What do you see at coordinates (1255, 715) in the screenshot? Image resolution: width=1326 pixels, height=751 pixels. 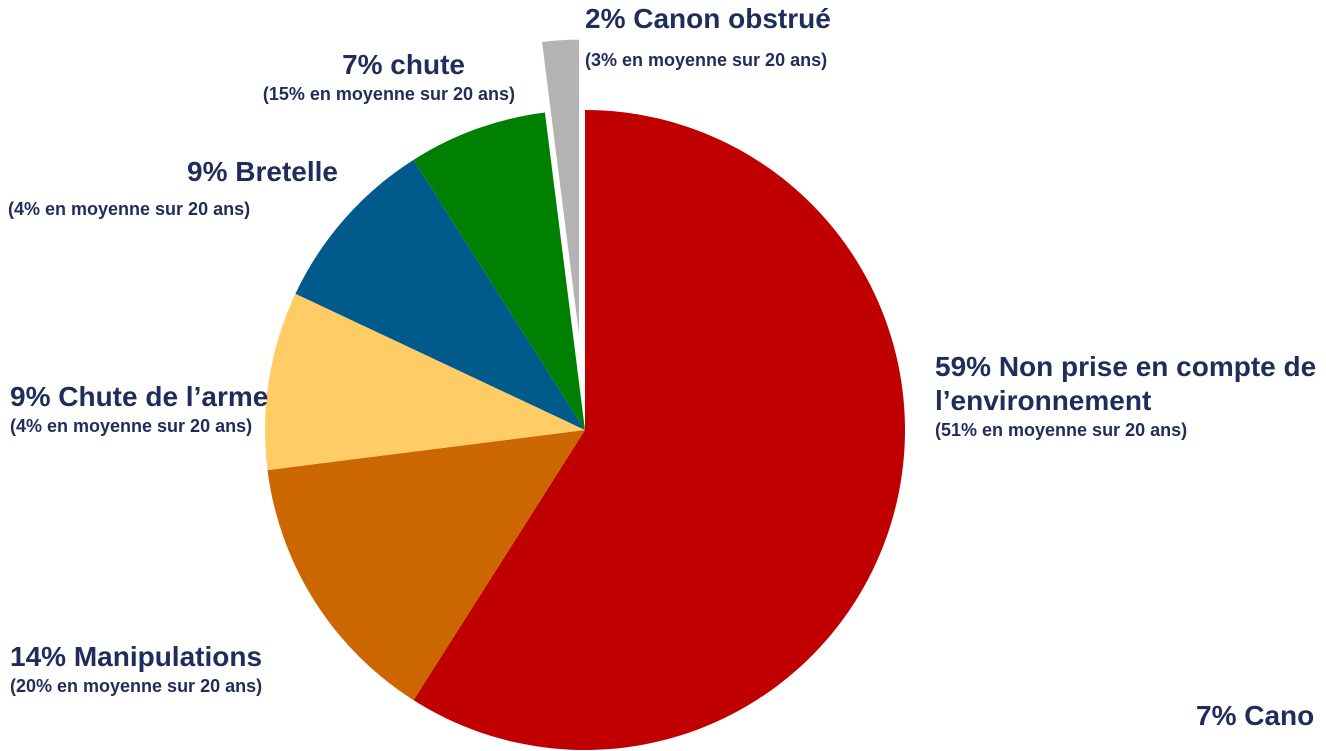 I see `annotation: 7% Cano` at bounding box center [1255, 715].